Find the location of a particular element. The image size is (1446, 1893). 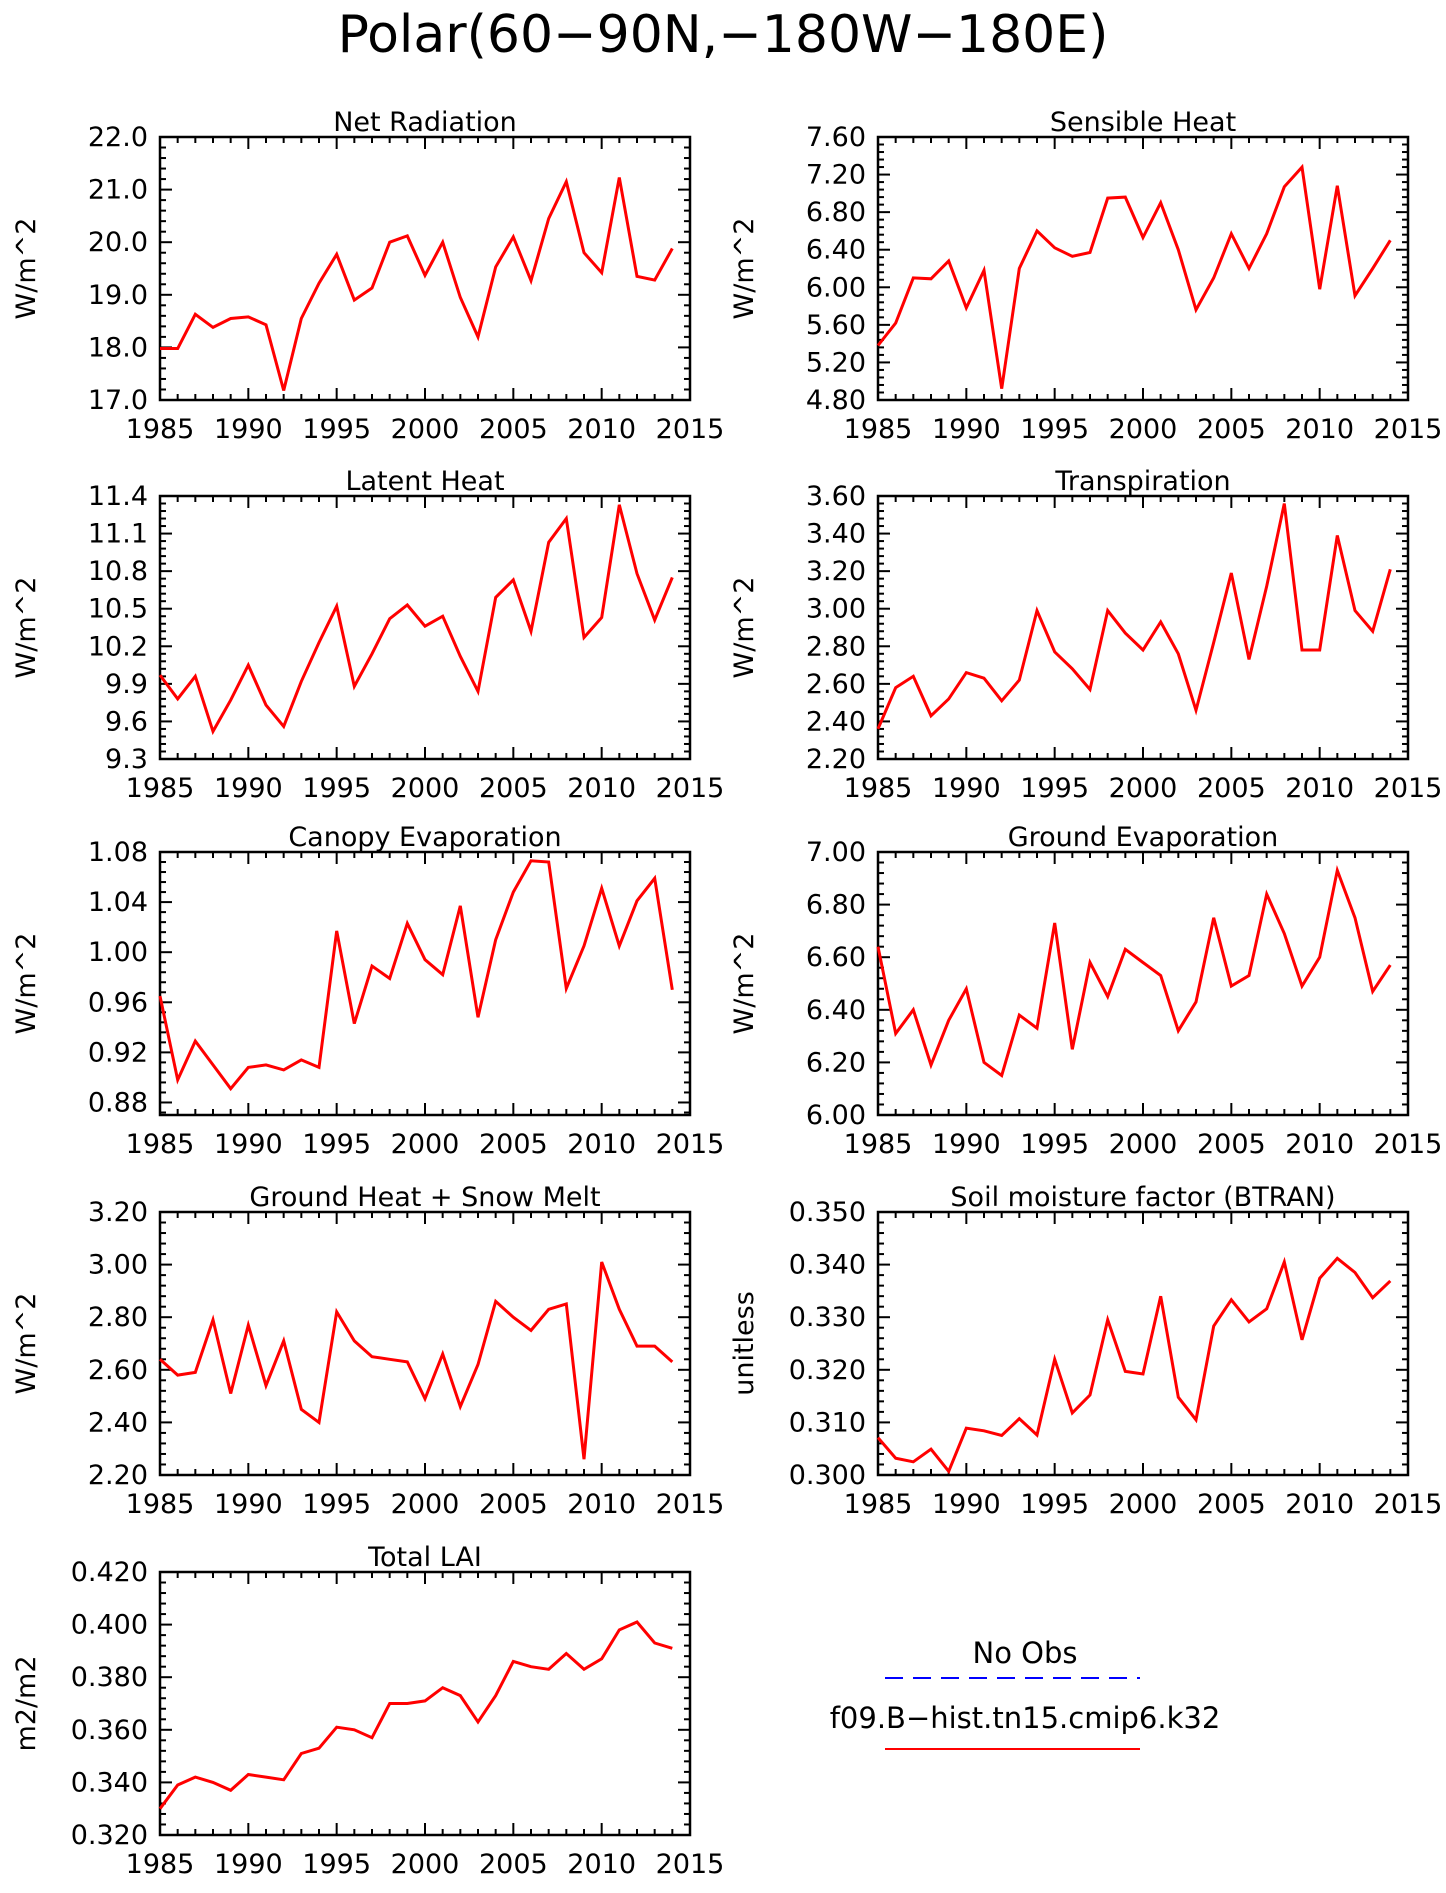

y-tick-label: 3.20 is located at coordinates (118, 1212).